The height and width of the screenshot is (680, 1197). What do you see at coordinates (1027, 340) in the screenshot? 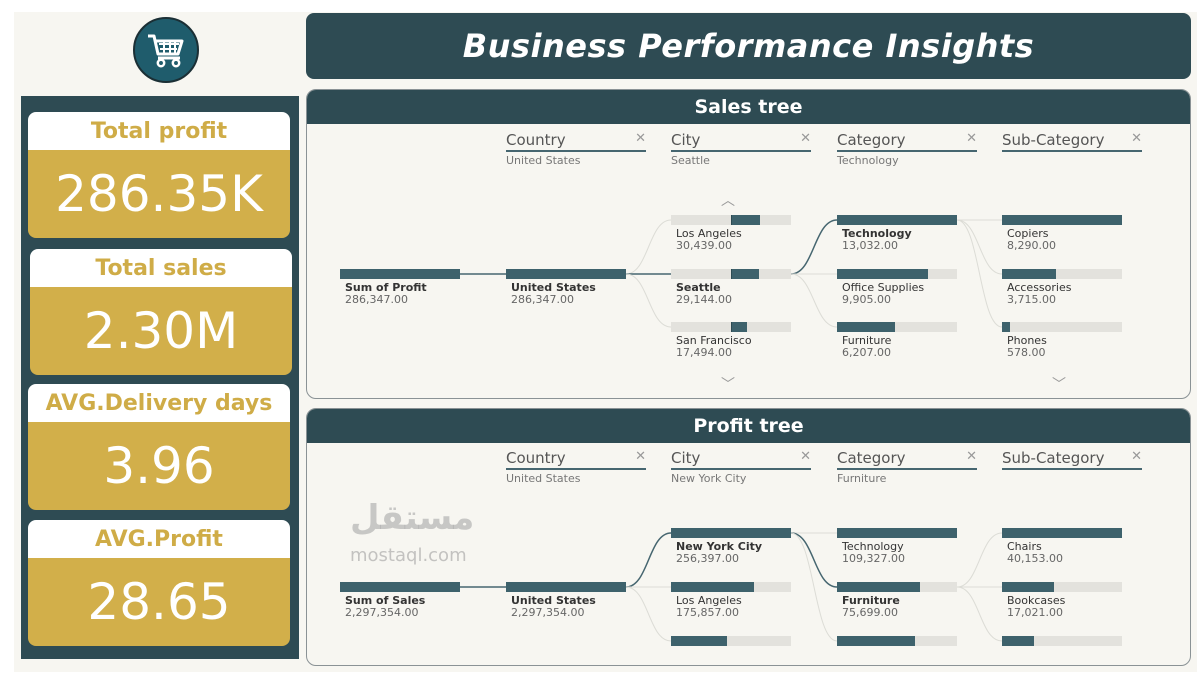
I see `node-label: Phones` at bounding box center [1027, 340].